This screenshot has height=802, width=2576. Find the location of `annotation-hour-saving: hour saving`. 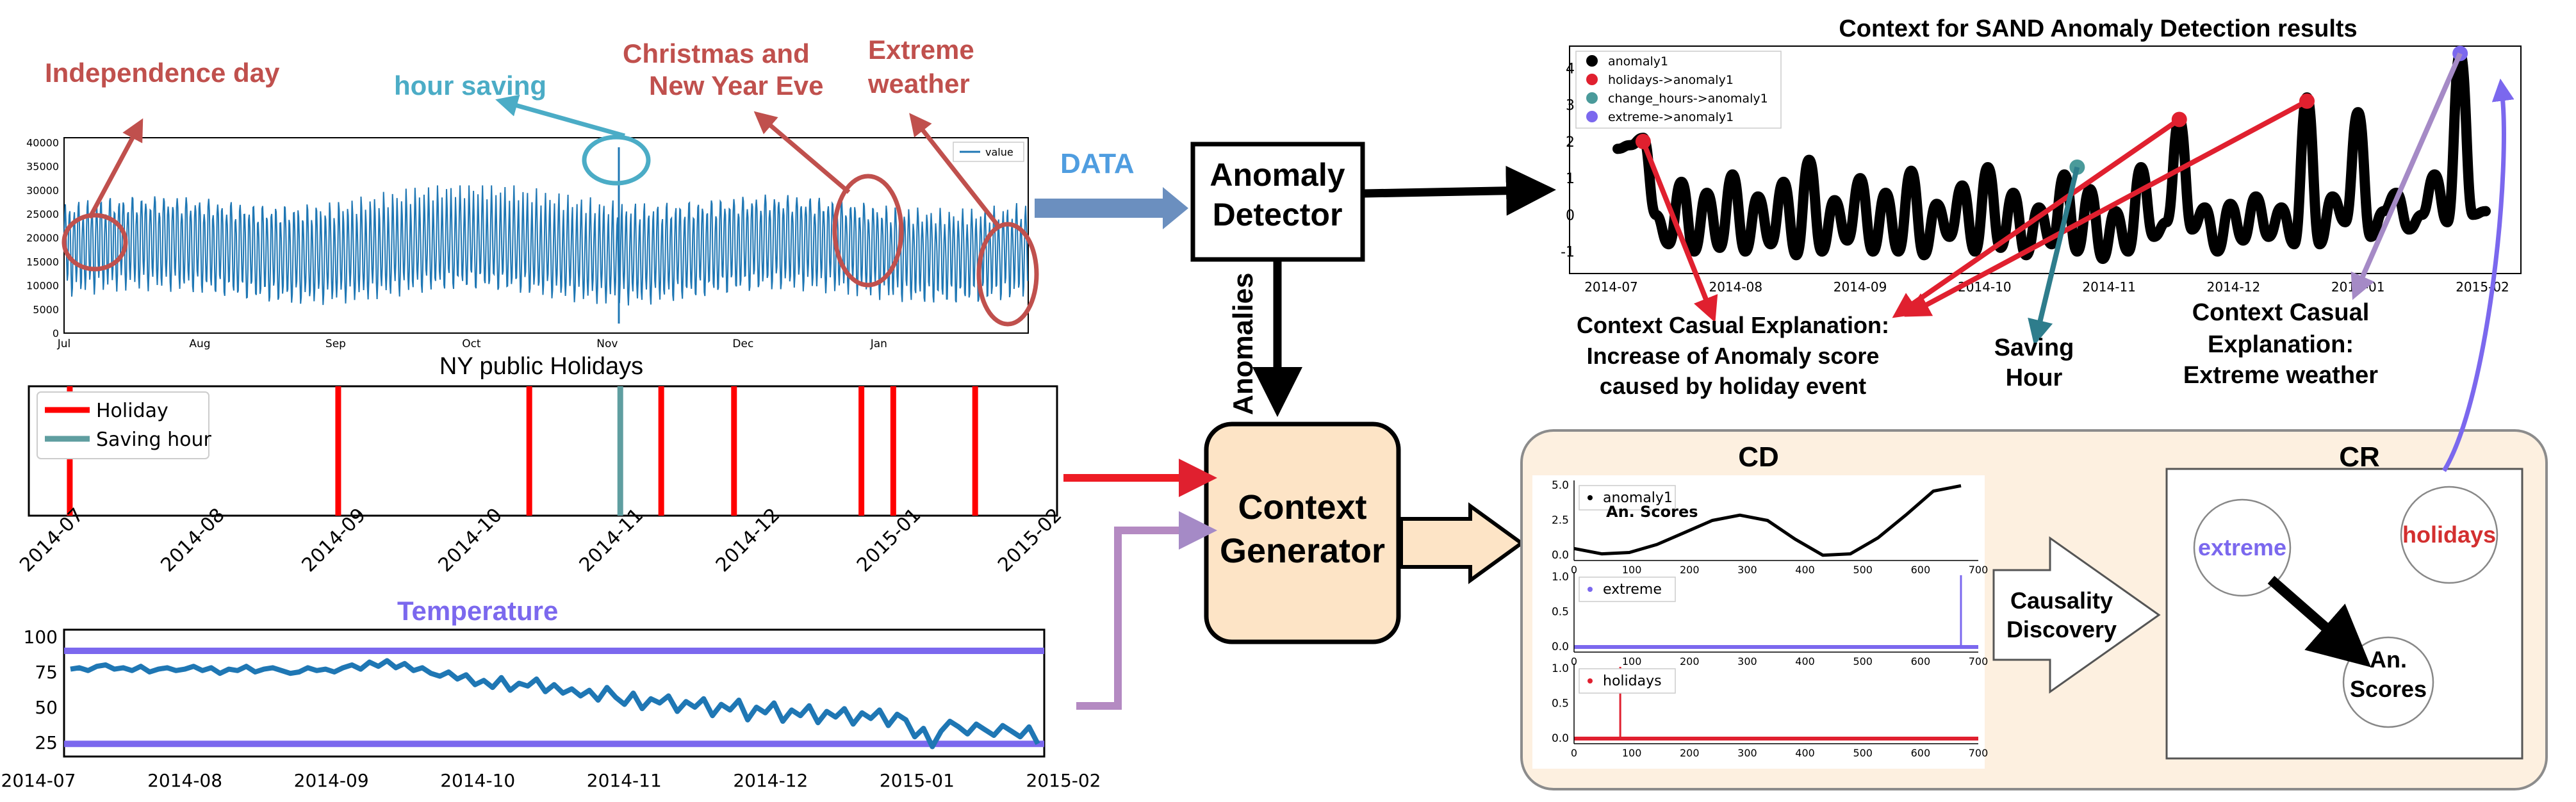

annotation-hour-saving: hour saving is located at coordinates (470, 86).